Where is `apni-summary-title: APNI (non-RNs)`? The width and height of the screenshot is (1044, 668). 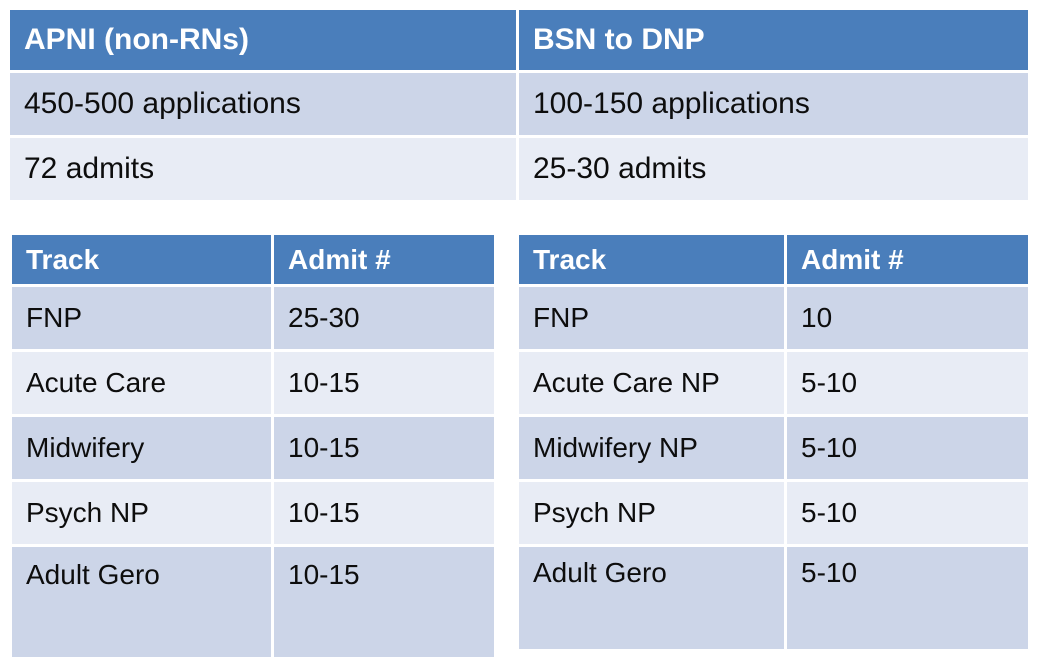
apni-summary-title: APNI (non-RNs) is located at coordinates (263, 41).